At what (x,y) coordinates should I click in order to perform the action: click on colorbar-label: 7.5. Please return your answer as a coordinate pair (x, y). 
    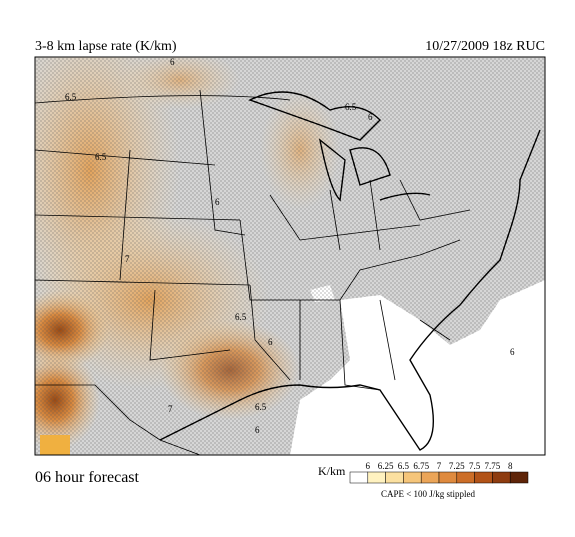
    Looking at the image, I should click on (475, 466).